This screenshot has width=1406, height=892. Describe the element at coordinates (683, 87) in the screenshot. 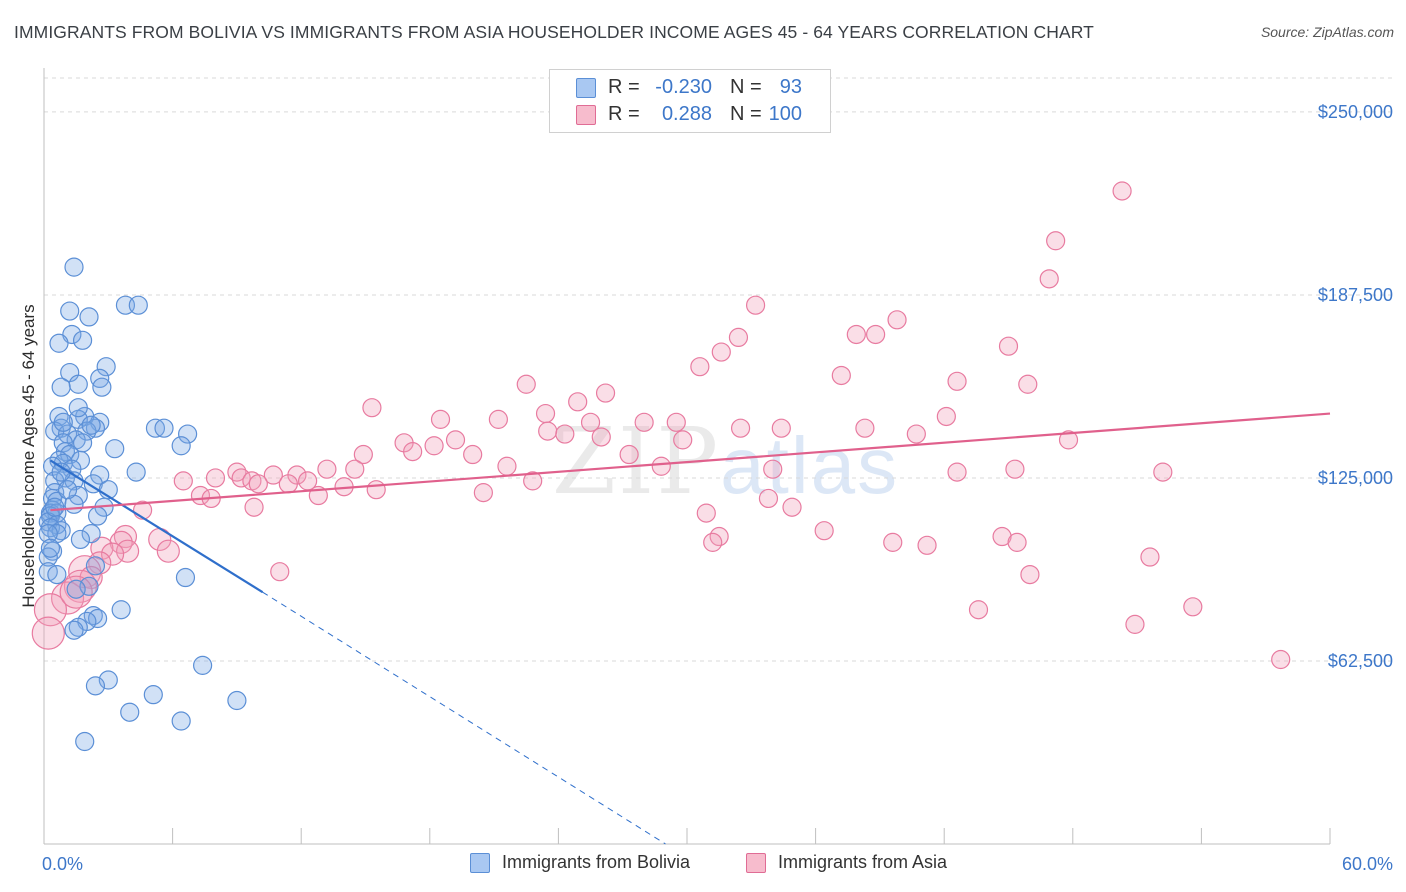

I see `legend-r-value: -0.230` at that location.